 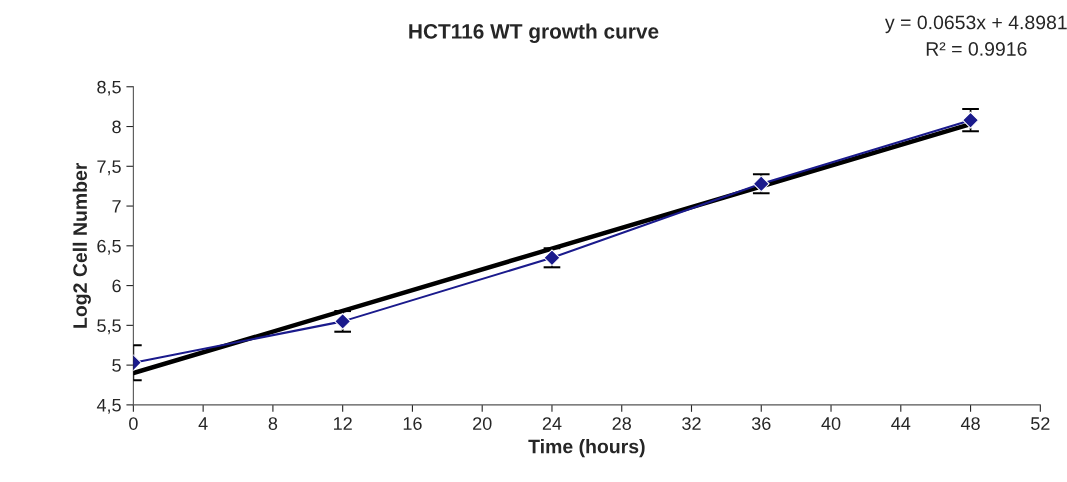 I want to click on y-tick-label: 7,5, so click(x=109, y=168).